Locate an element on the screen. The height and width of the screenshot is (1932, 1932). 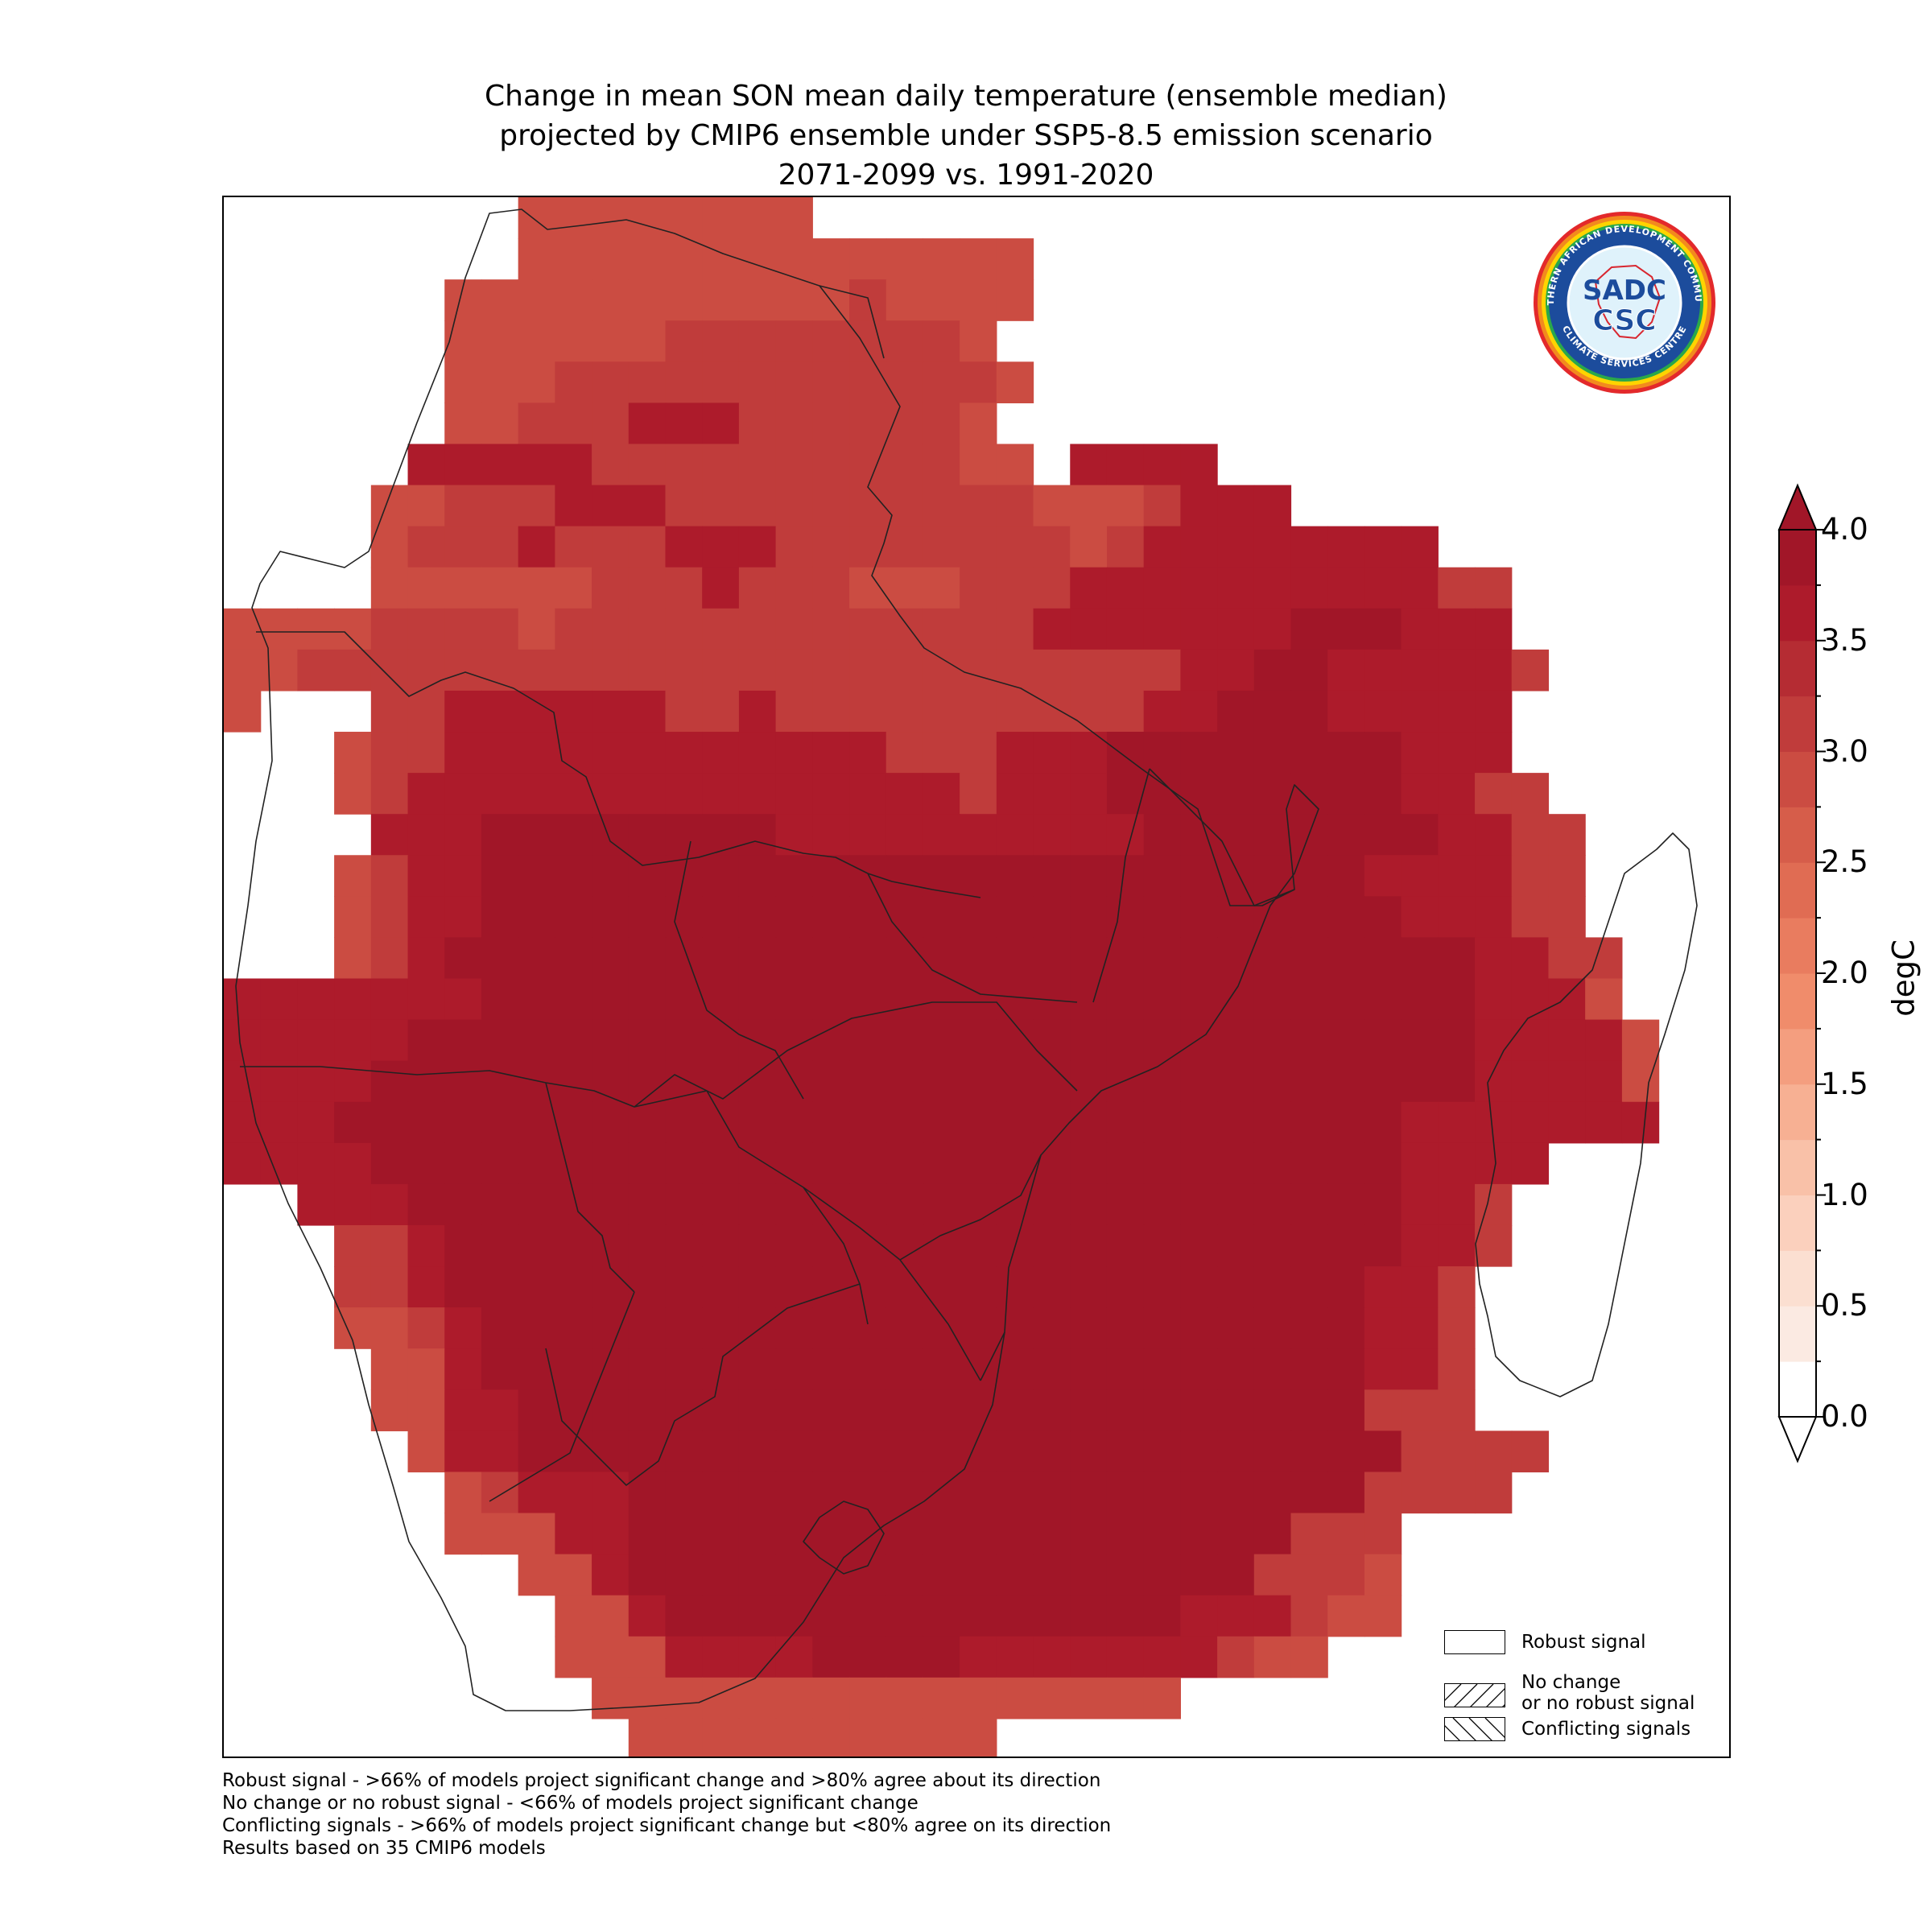
legend-row-no-change: No change or no robust signal is located at coordinates (1578, 1693).